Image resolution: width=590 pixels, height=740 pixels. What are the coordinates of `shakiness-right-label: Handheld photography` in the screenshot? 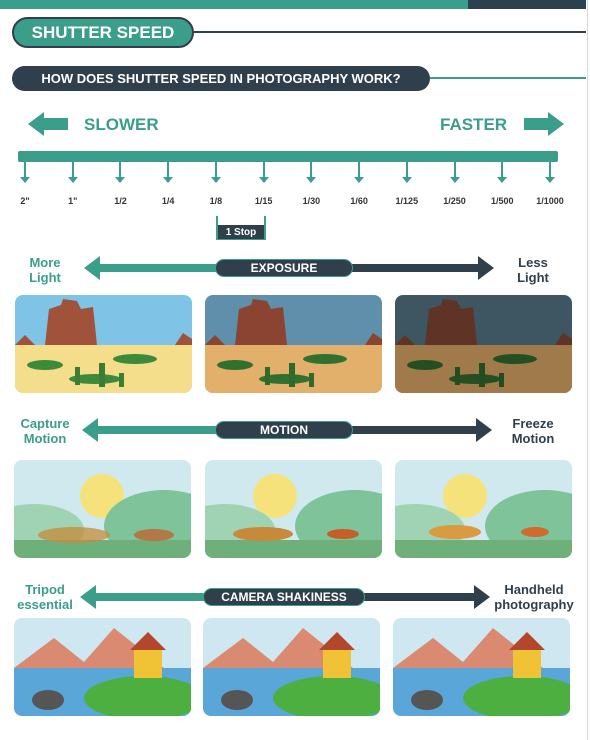 It's located at (534, 597).